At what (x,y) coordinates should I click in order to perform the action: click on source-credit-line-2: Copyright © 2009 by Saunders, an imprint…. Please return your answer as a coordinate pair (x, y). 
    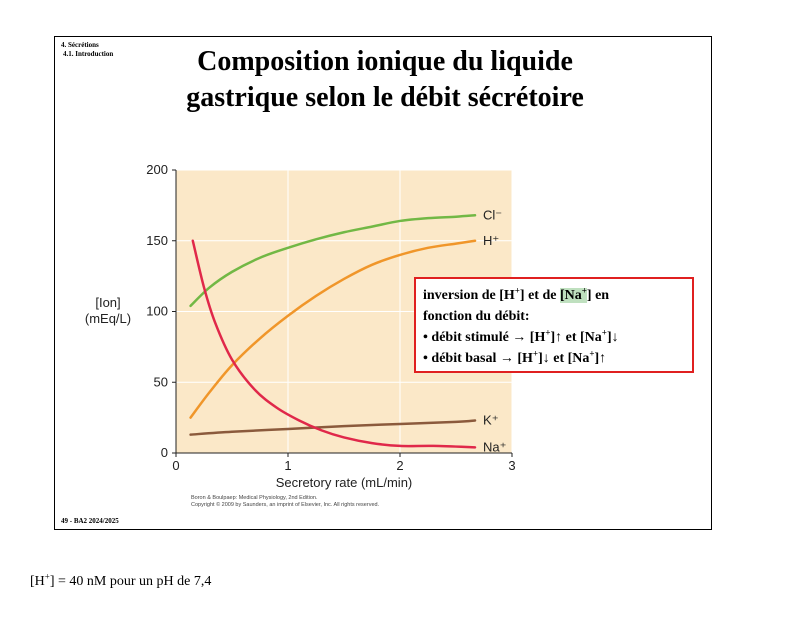
    Looking at the image, I should click on (285, 504).